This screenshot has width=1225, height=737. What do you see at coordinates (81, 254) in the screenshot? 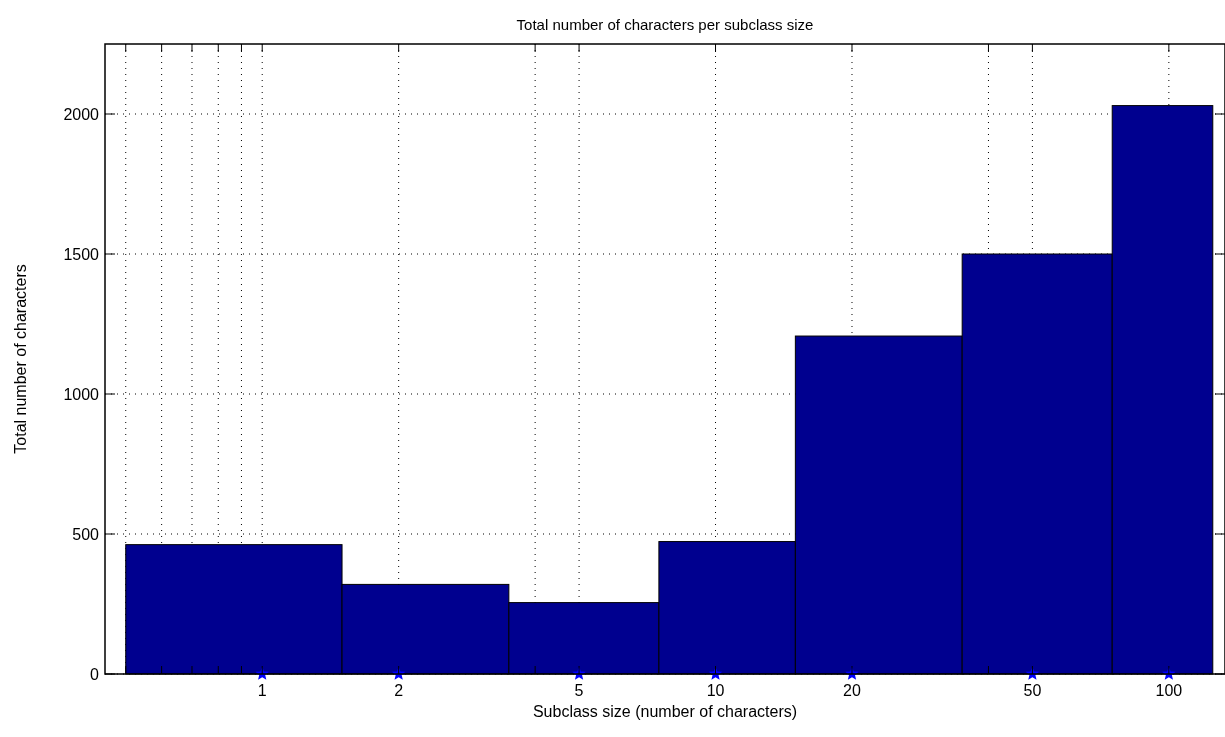
I see `y-tick-label: 1500` at bounding box center [81, 254].